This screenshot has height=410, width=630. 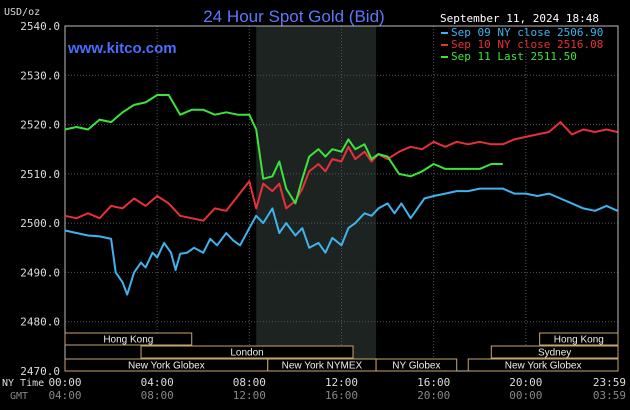 I want to click on y-tick-label: 2470.0, so click(x=40, y=371).